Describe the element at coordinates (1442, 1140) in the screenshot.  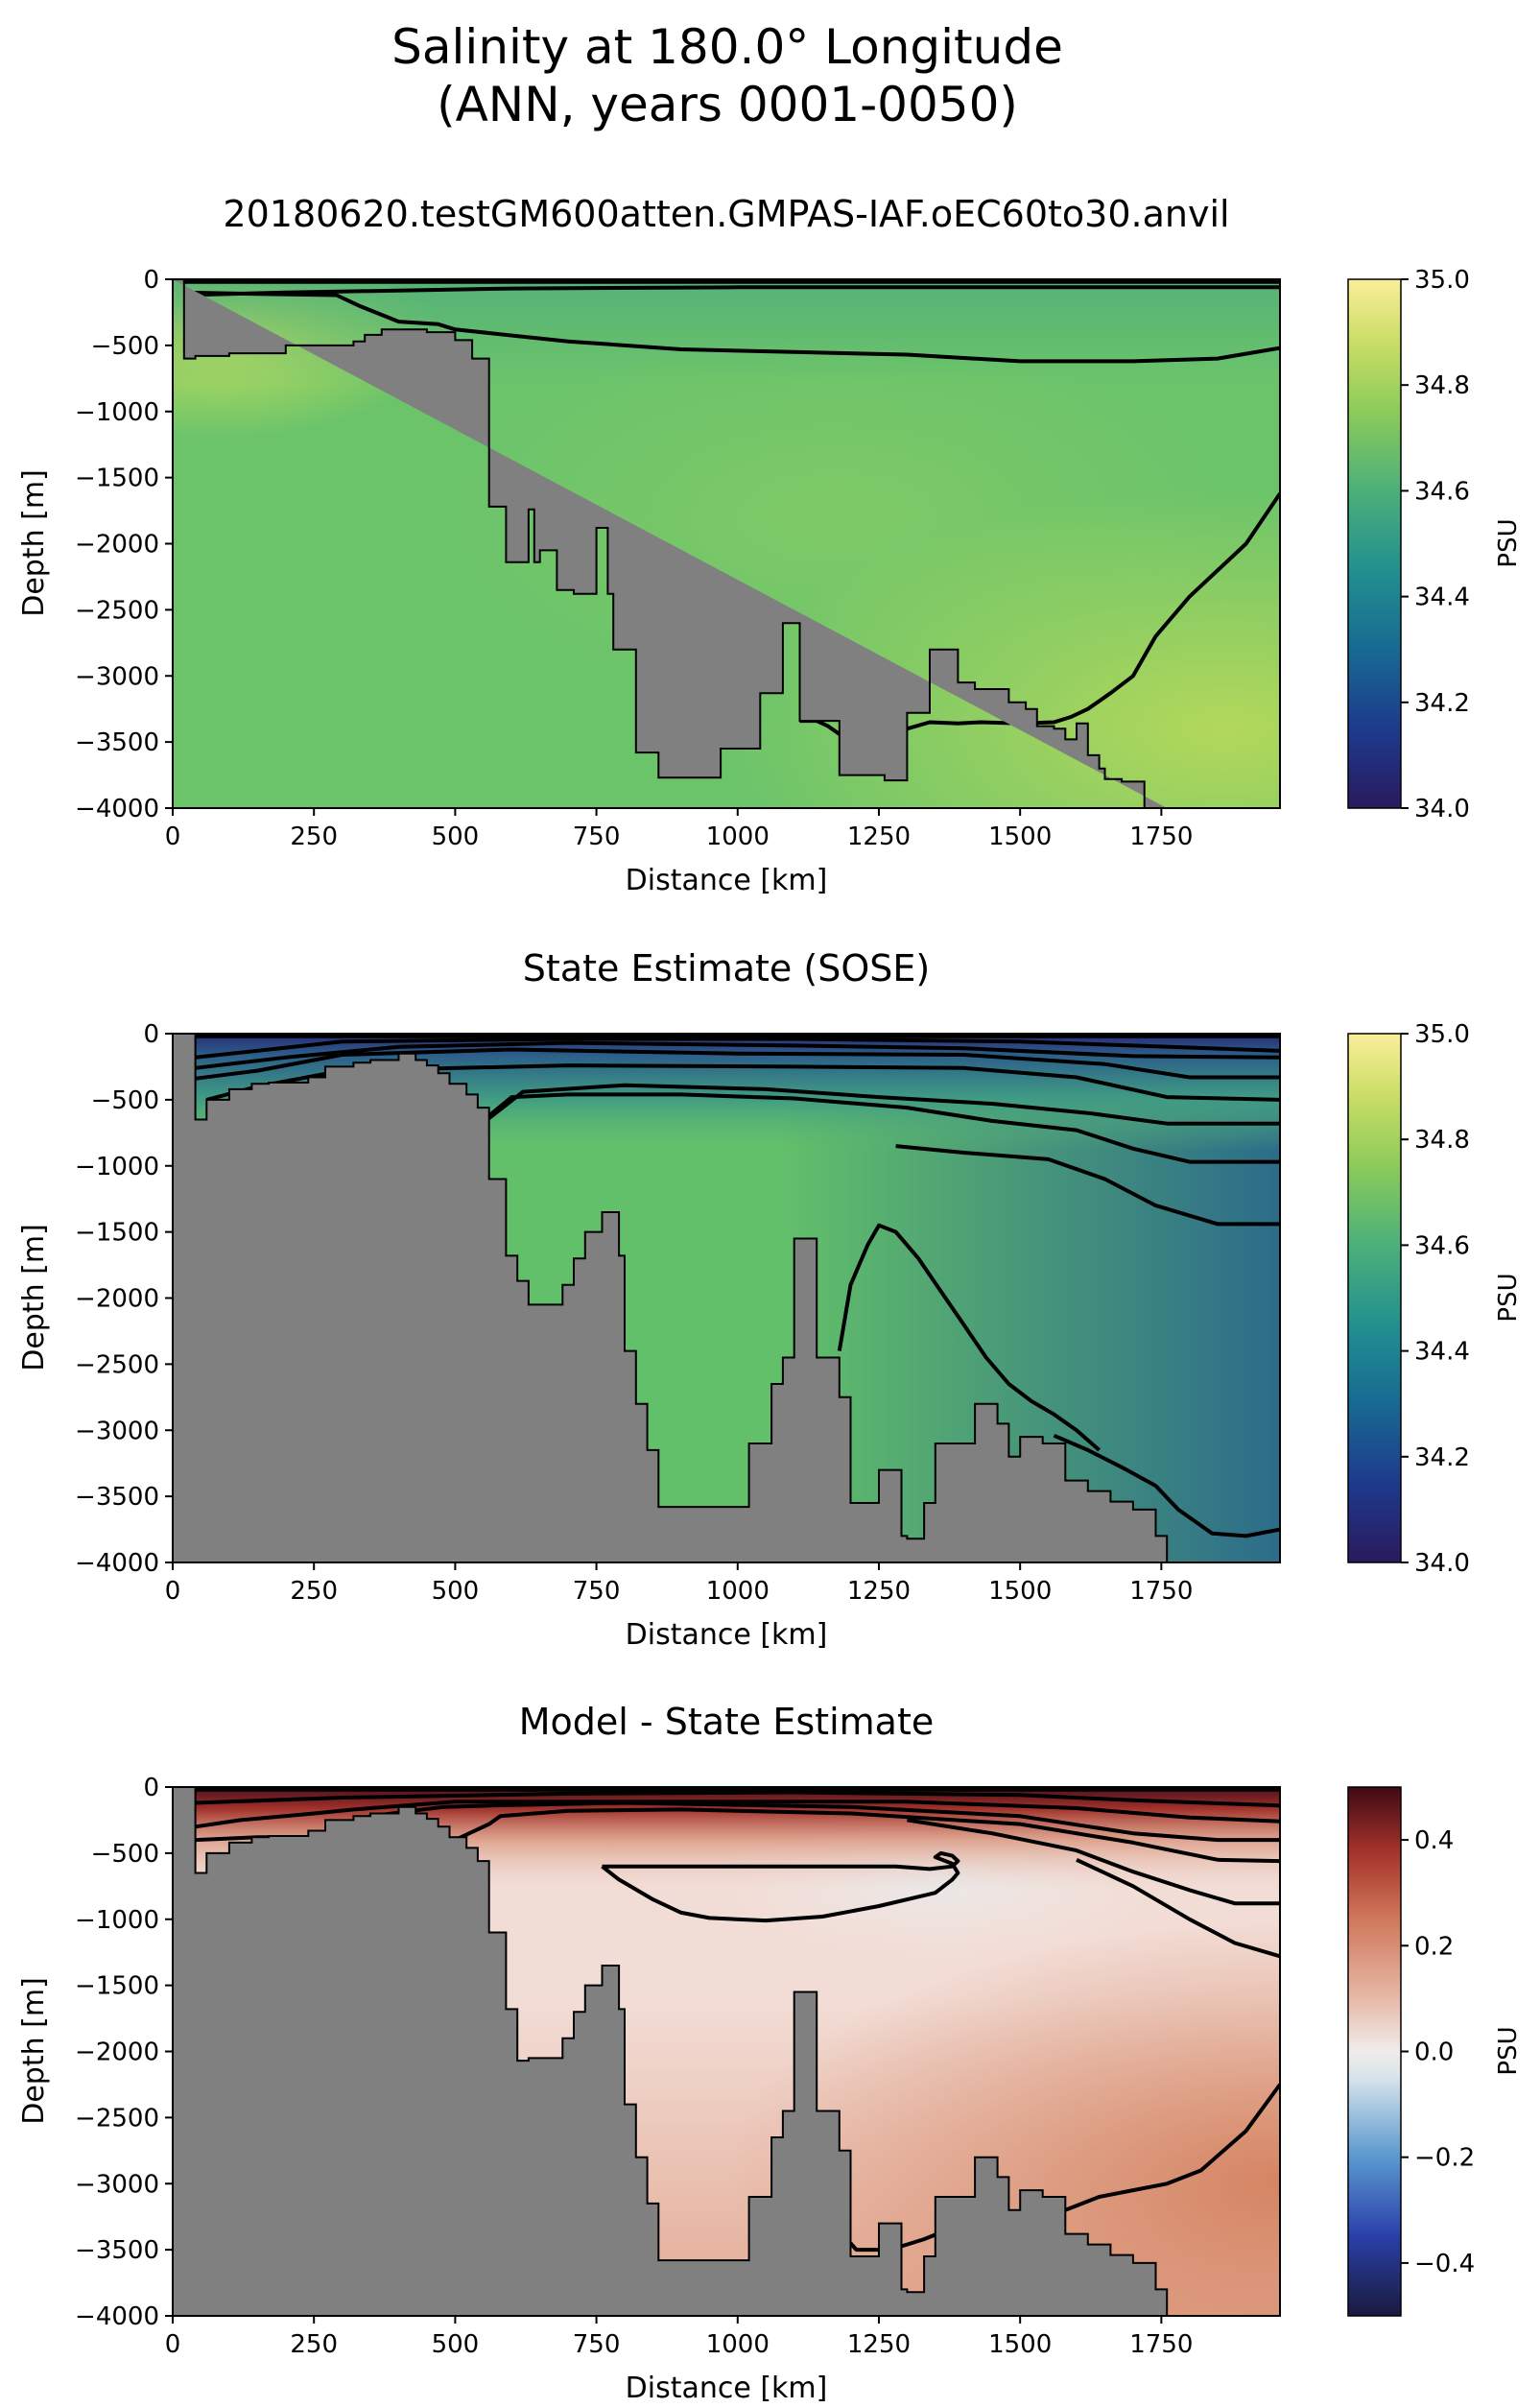
I see `colorbar-tick-label: 34.8` at that location.